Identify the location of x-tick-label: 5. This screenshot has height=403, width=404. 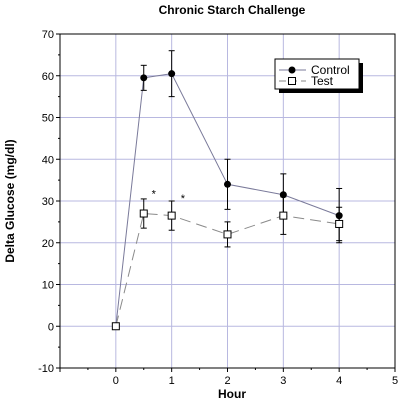
(395, 381).